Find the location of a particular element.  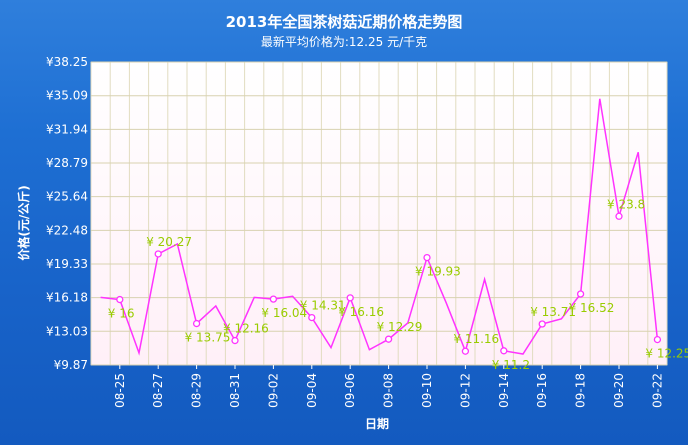

data-label: ¥ 14.31 is located at coordinates (323, 306).